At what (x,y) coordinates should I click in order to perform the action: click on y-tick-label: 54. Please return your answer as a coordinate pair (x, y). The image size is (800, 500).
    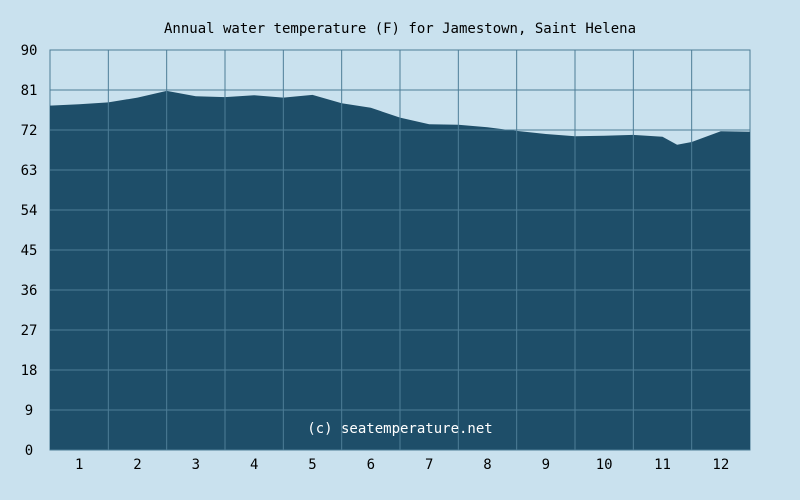
    Looking at the image, I should click on (29, 211).